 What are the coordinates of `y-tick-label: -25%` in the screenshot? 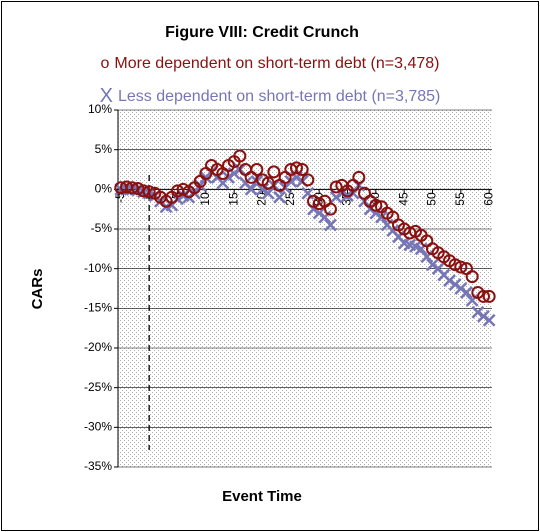 It's located at (98, 387).